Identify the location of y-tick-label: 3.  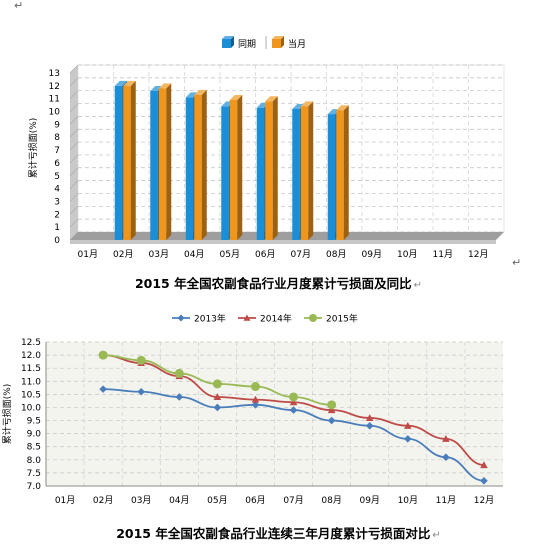
(57, 202).